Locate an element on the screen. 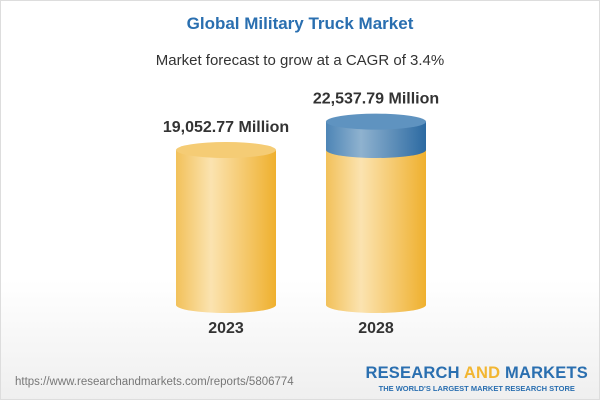 The width and height of the screenshot is (600, 400). cylinder-base-2028 is located at coordinates (376, 231).